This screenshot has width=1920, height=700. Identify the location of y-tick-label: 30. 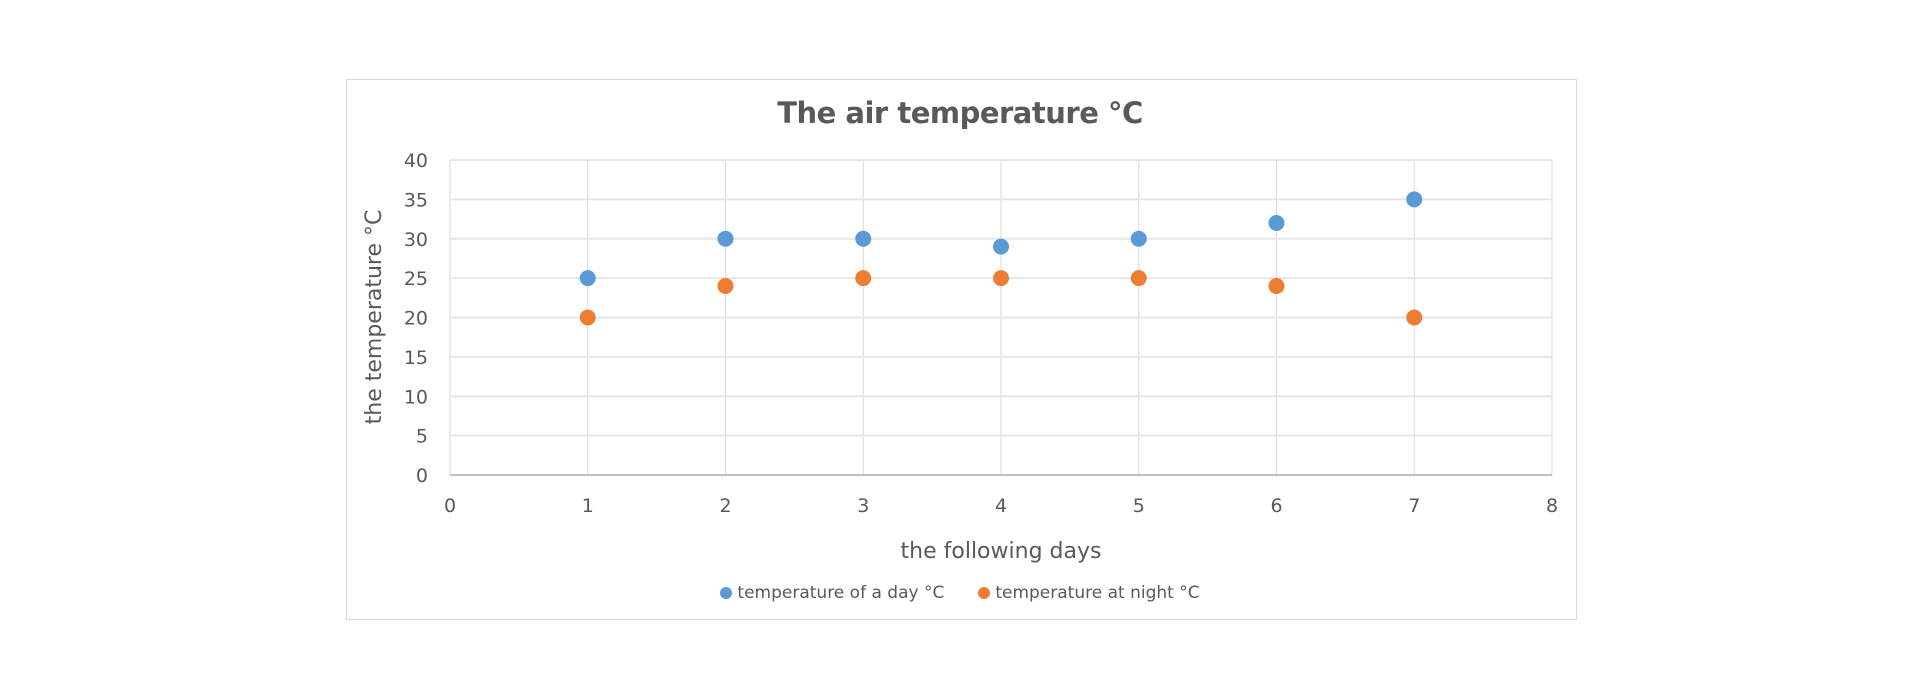
(416, 240).